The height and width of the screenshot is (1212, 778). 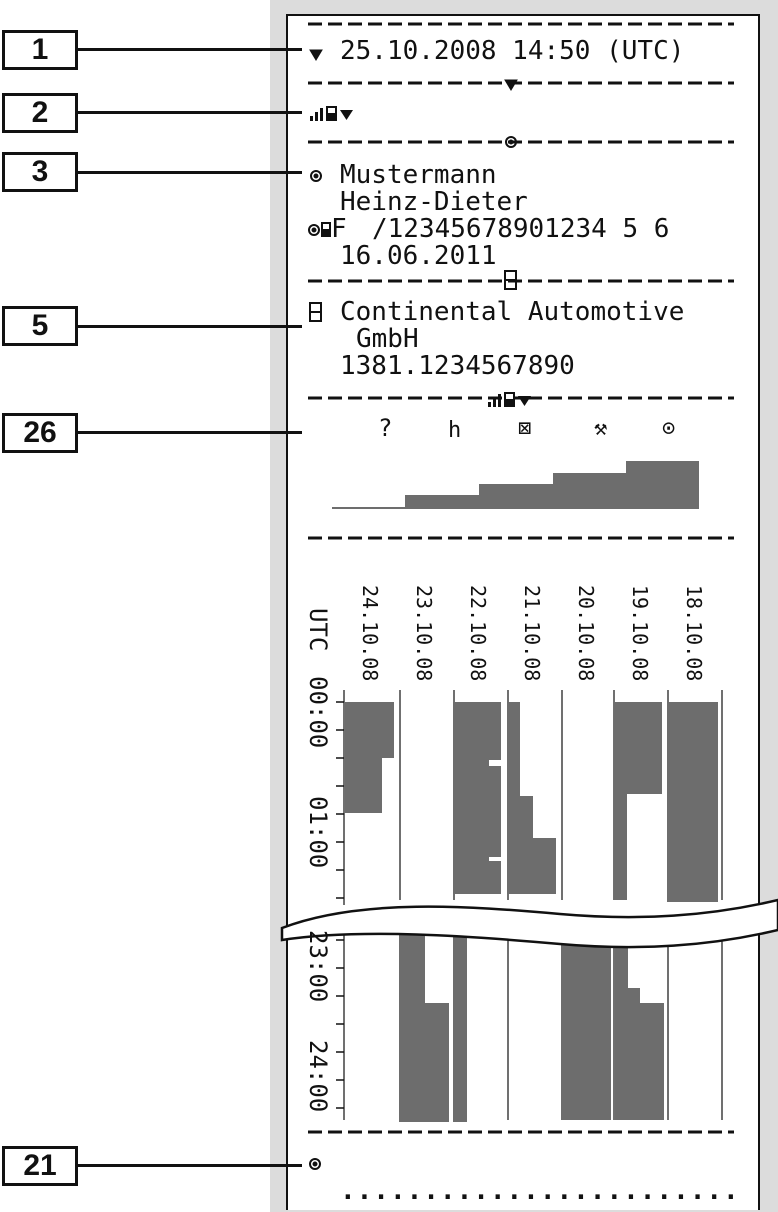 I want to click on manufacturer-part-number: 1381.1234567890, so click(x=457, y=366).